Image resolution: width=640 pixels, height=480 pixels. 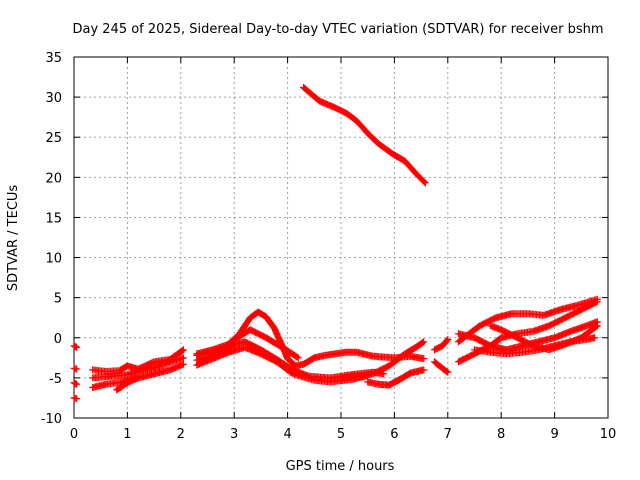 What do you see at coordinates (501, 434) in the screenshot?
I see `x-tick-label: 8` at bounding box center [501, 434].